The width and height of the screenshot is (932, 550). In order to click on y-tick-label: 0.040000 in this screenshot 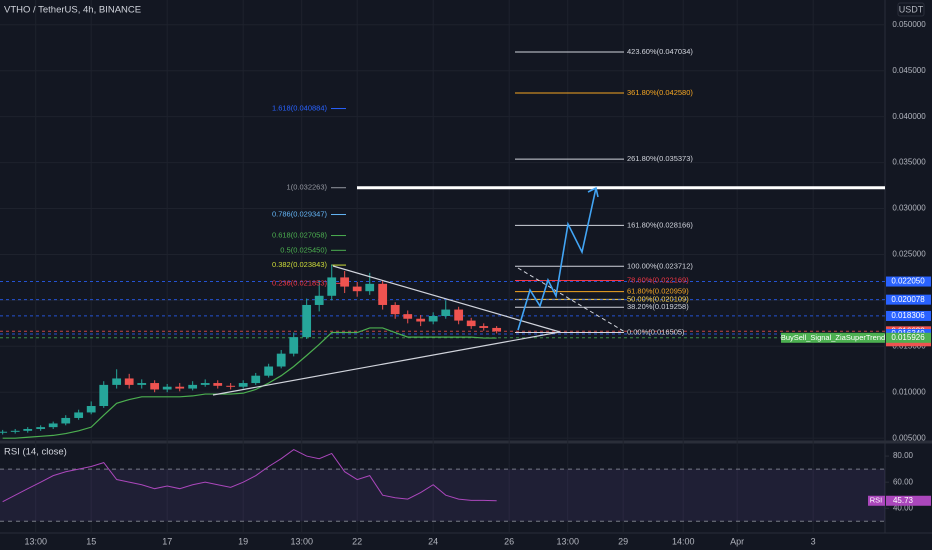, I will do `click(909, 116)`.